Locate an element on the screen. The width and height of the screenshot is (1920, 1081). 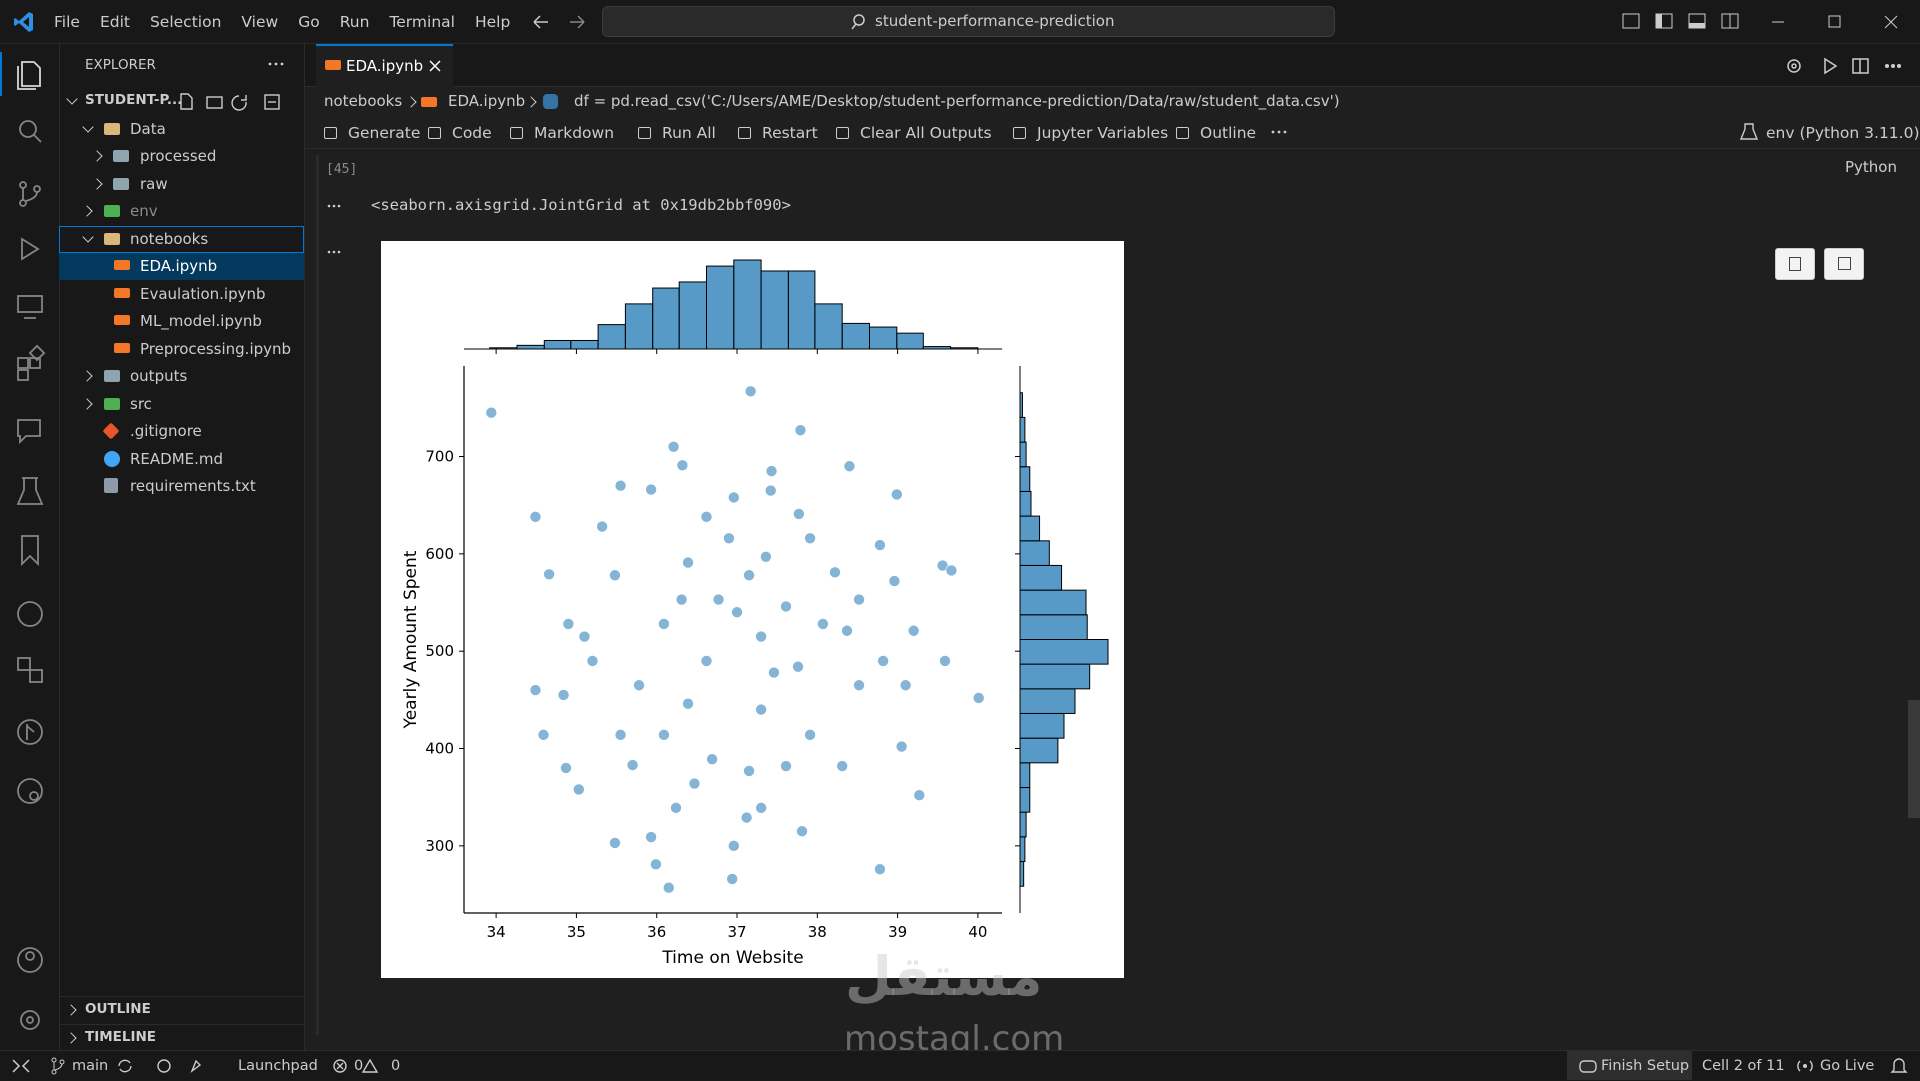
explorer-actions is located at coordinates (237, 102).